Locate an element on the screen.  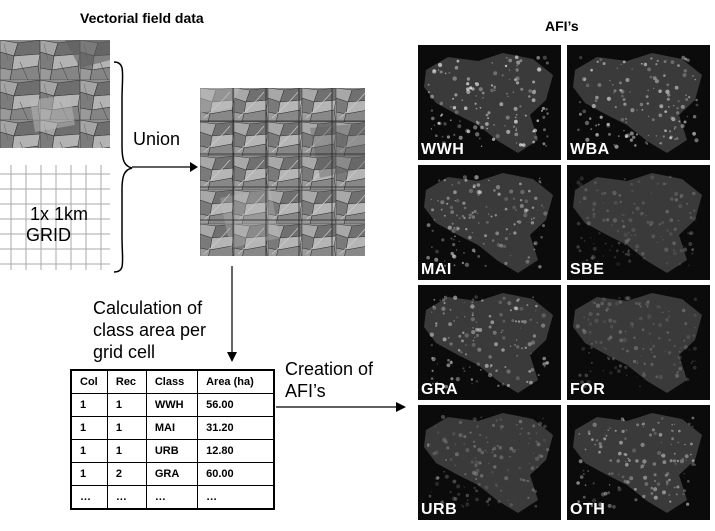
creation-arrow is located at coordinates (341, 407).